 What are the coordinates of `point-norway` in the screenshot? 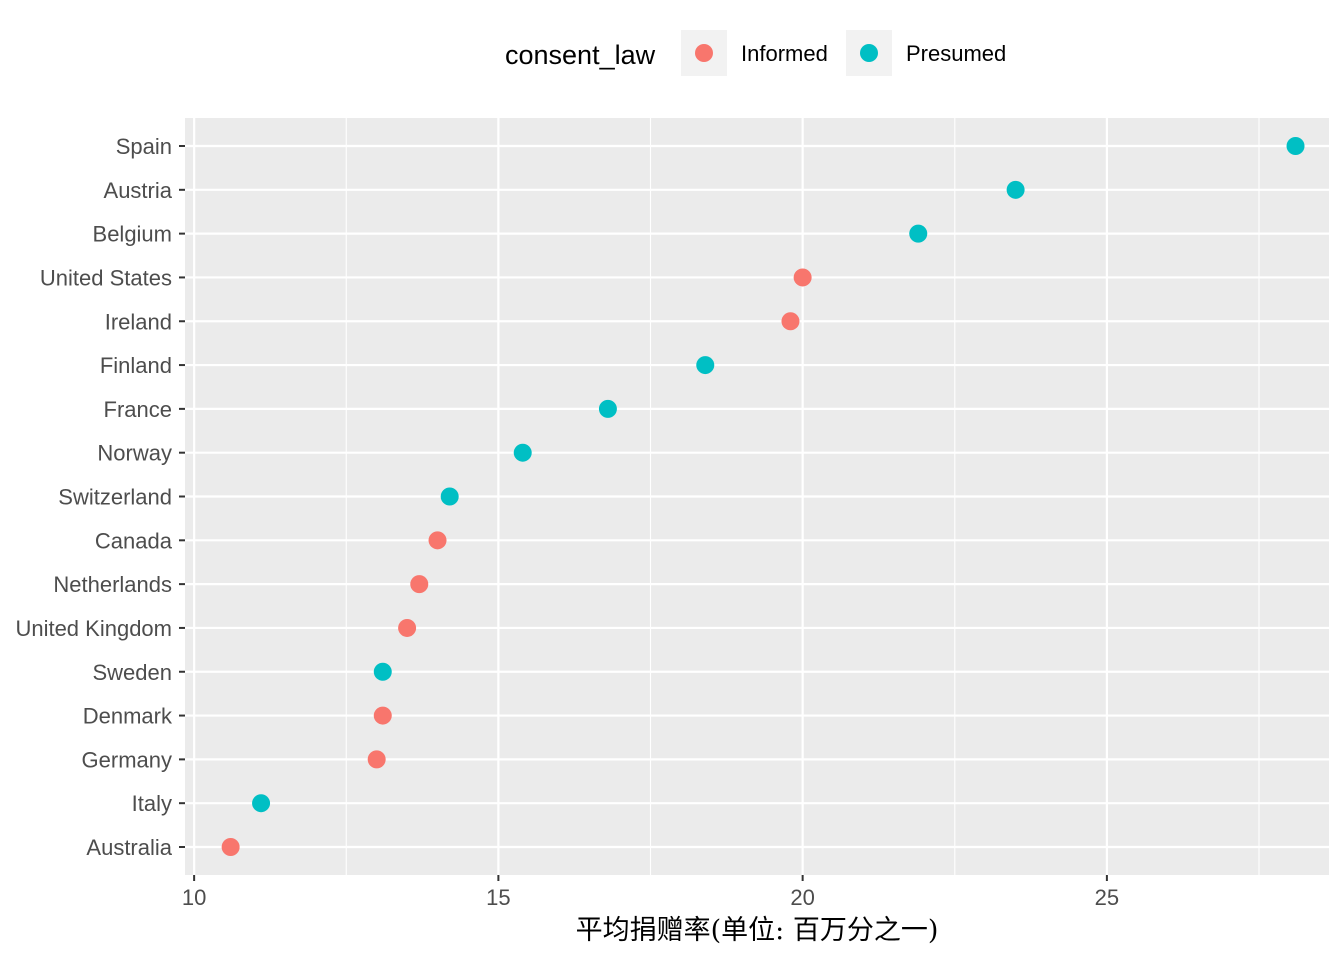 It's located at (522, 452).